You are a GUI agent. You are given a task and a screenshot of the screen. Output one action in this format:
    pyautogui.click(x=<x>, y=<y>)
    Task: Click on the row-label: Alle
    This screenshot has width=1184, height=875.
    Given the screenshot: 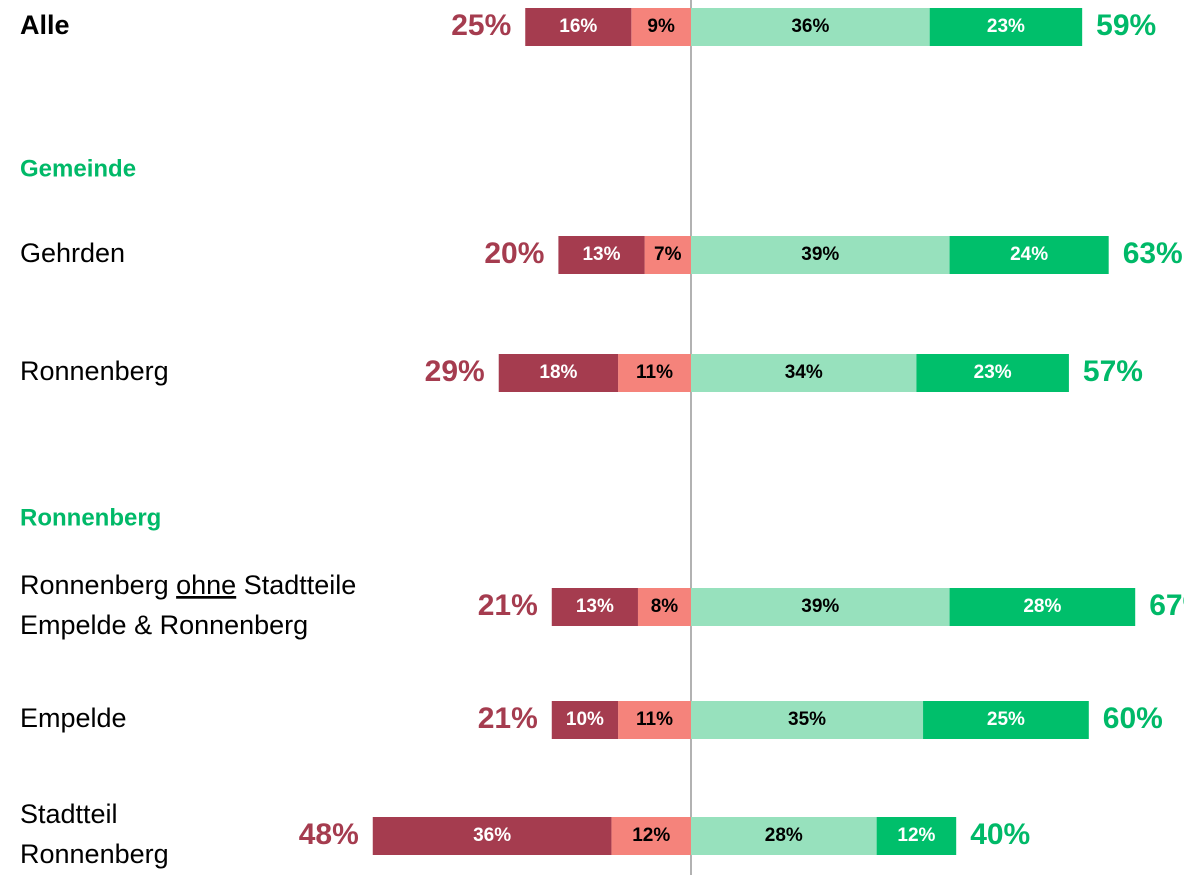 What is the action you would take?
    pyautogui.click(x=45, y=25)
    